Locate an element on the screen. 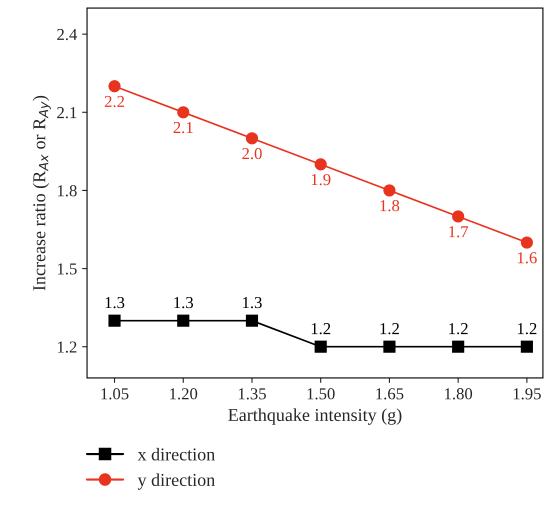 This screenshot has height=506, width=544. data-label: 1.6 is located at coordinates (527, 258).